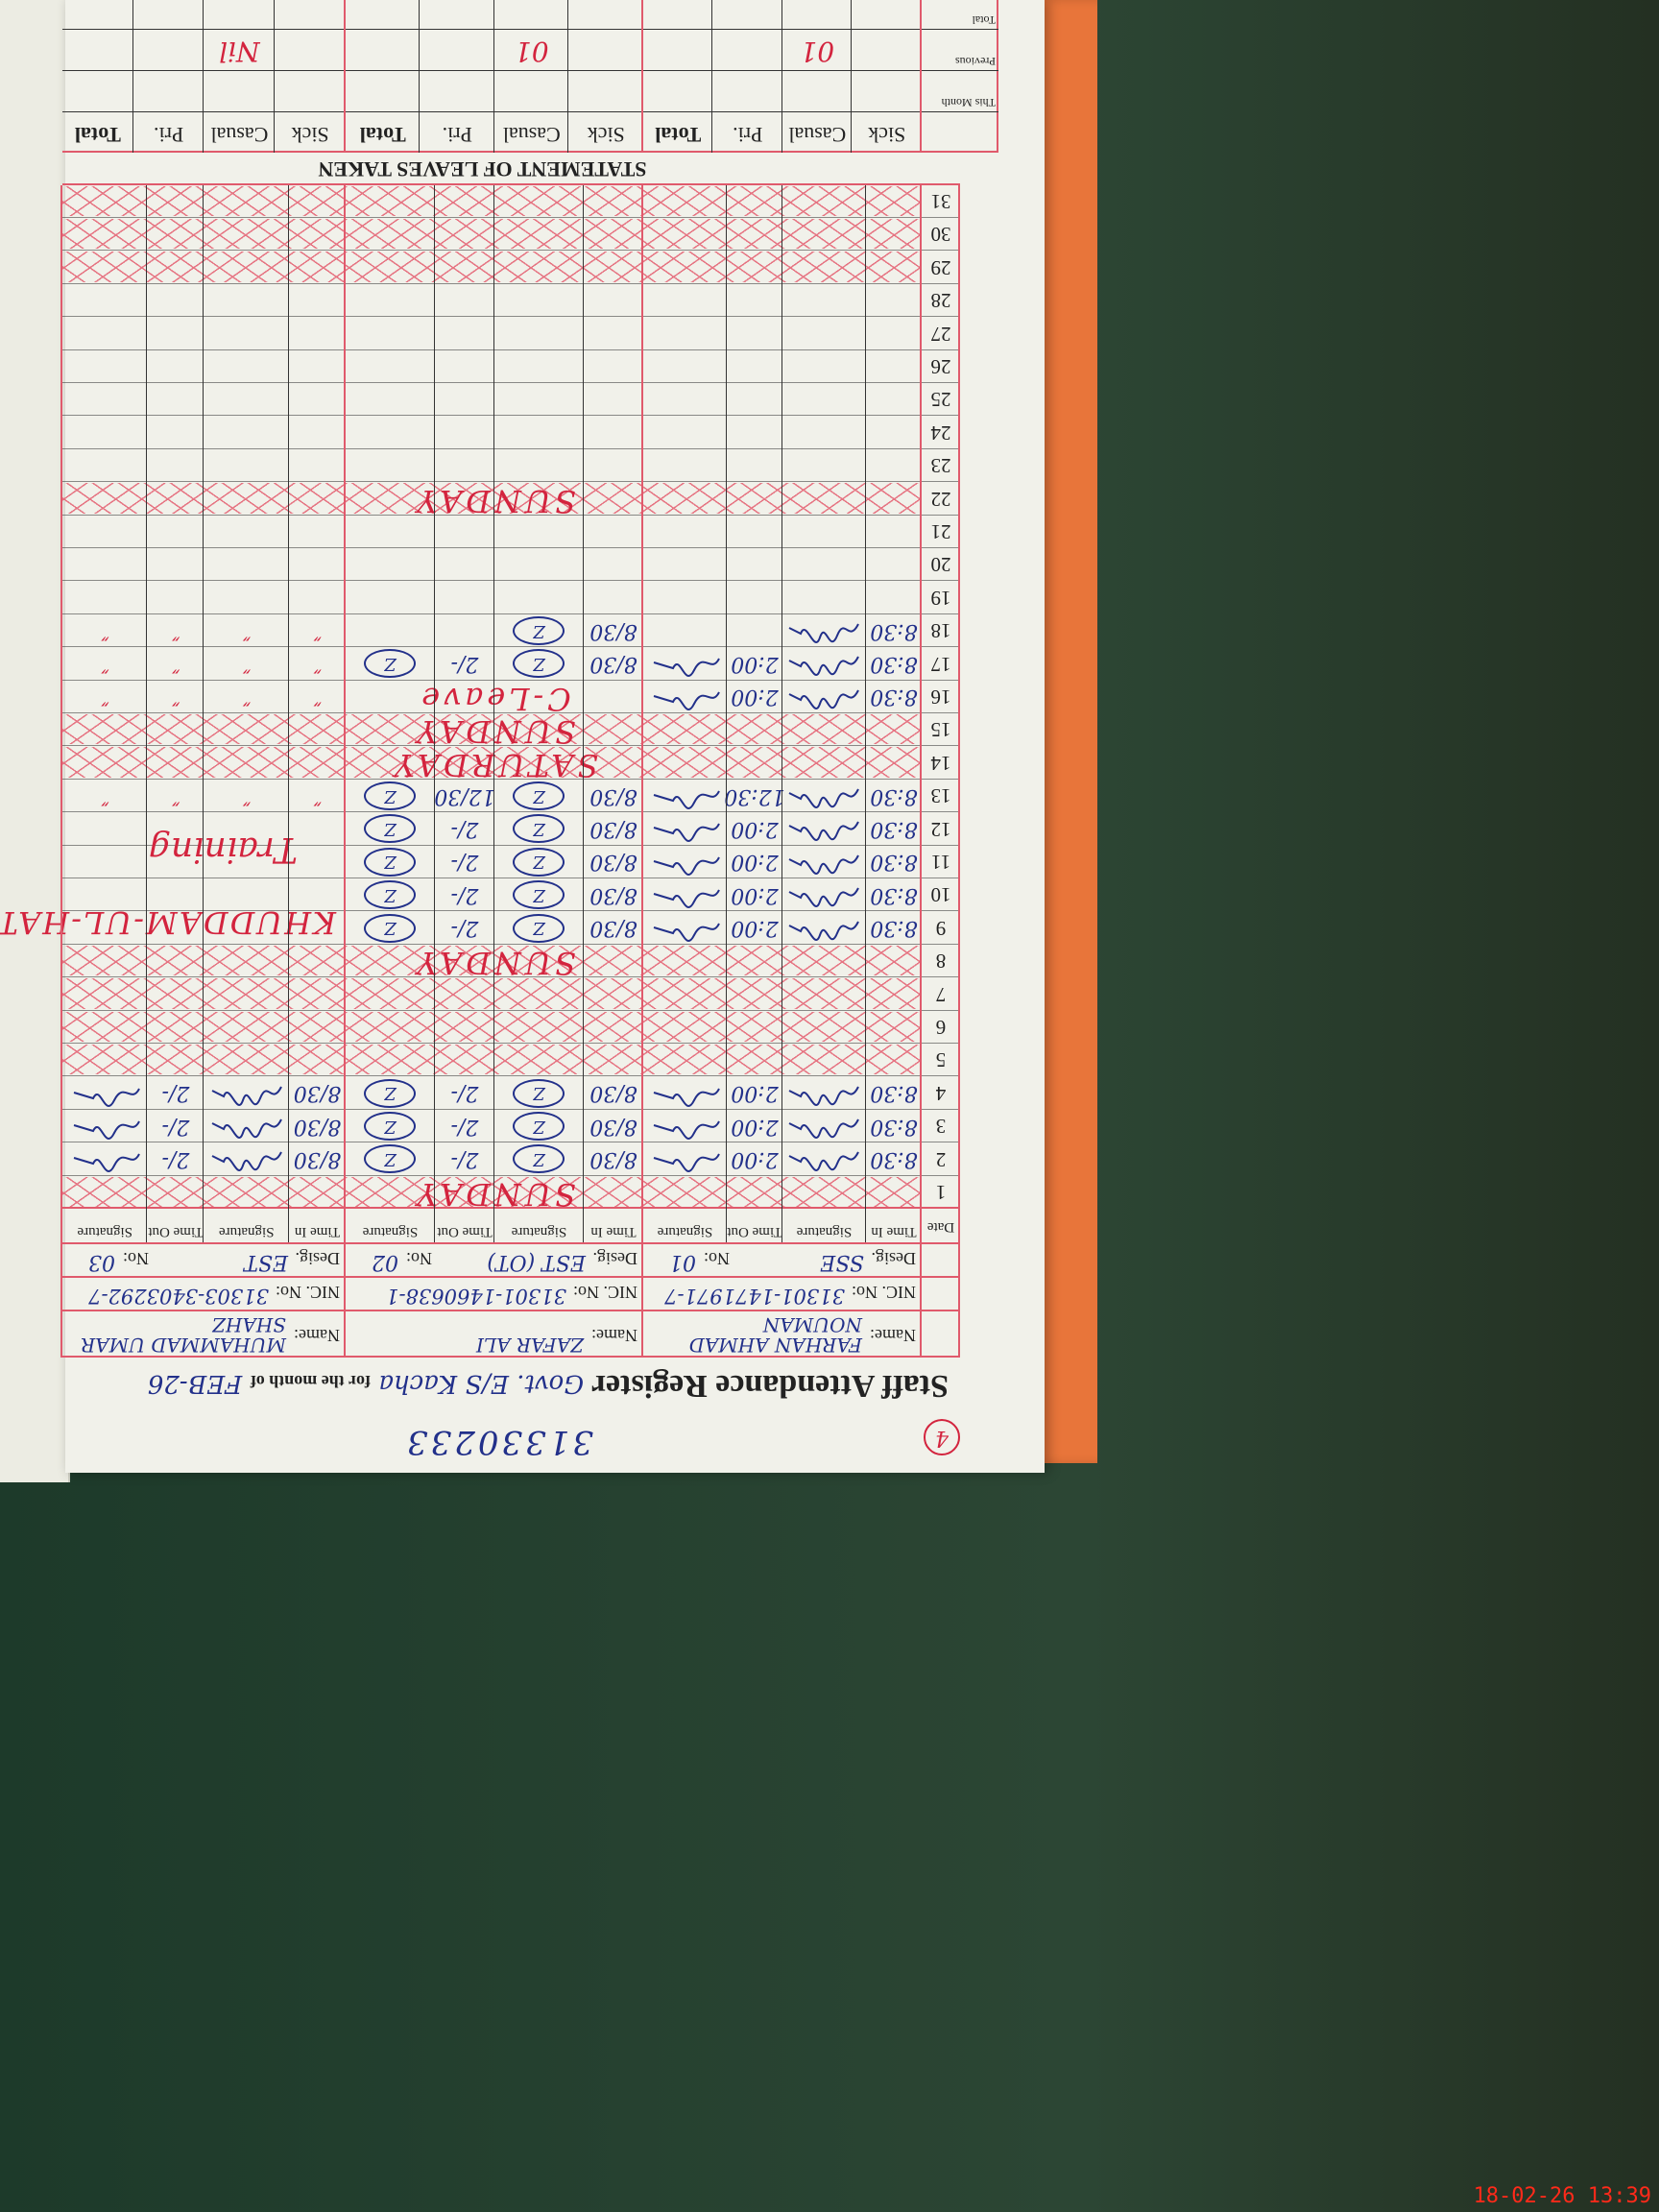 This screenshot has width=1659, height=2212. I want to click on date-cell: 3, so click(941, 1127).